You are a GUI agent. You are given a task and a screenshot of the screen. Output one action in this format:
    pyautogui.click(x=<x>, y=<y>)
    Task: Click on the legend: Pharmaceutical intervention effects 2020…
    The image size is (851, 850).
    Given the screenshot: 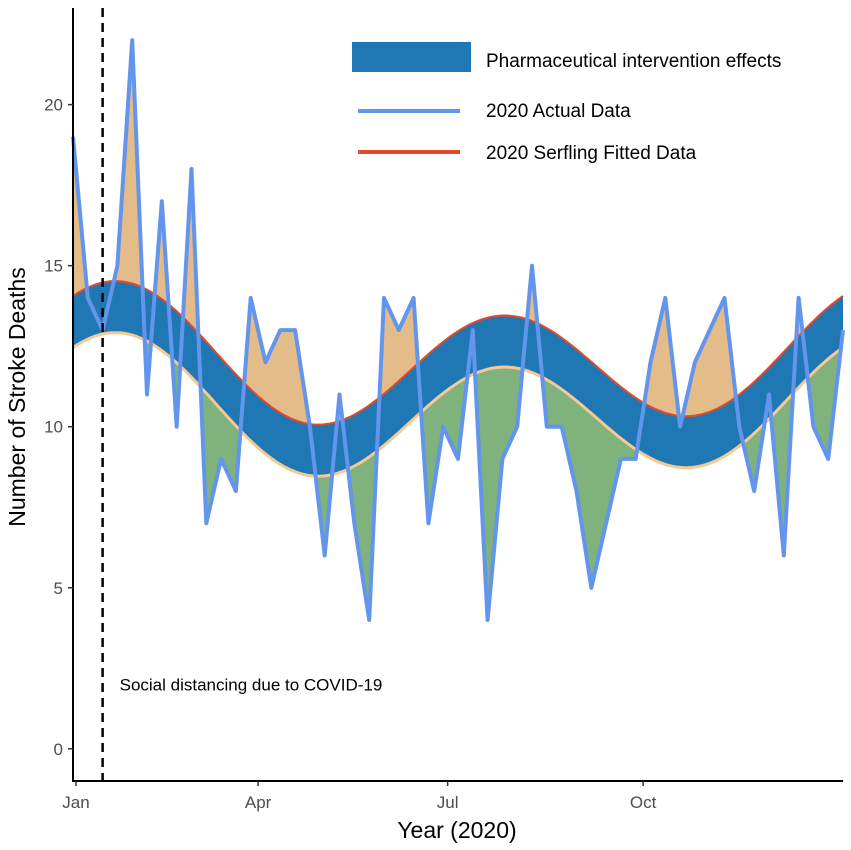 What is the action you would take?
    pyautogui.click(x=566, y=103)
    